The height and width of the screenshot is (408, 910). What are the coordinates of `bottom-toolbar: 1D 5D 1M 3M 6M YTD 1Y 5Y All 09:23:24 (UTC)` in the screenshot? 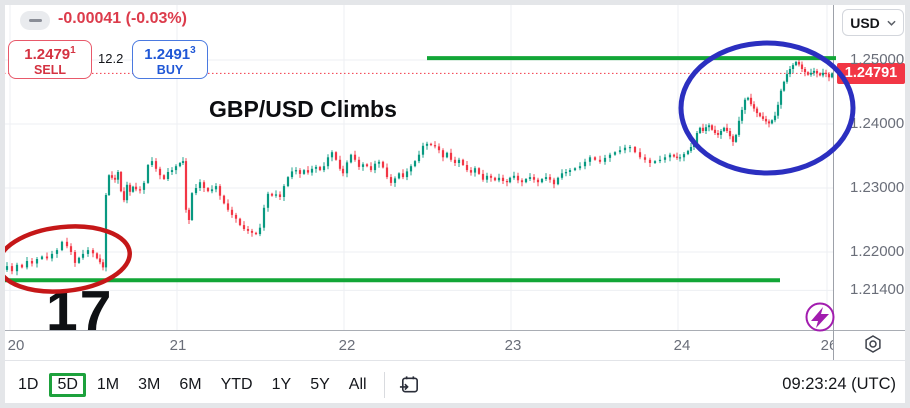 It's located at (455, 384).